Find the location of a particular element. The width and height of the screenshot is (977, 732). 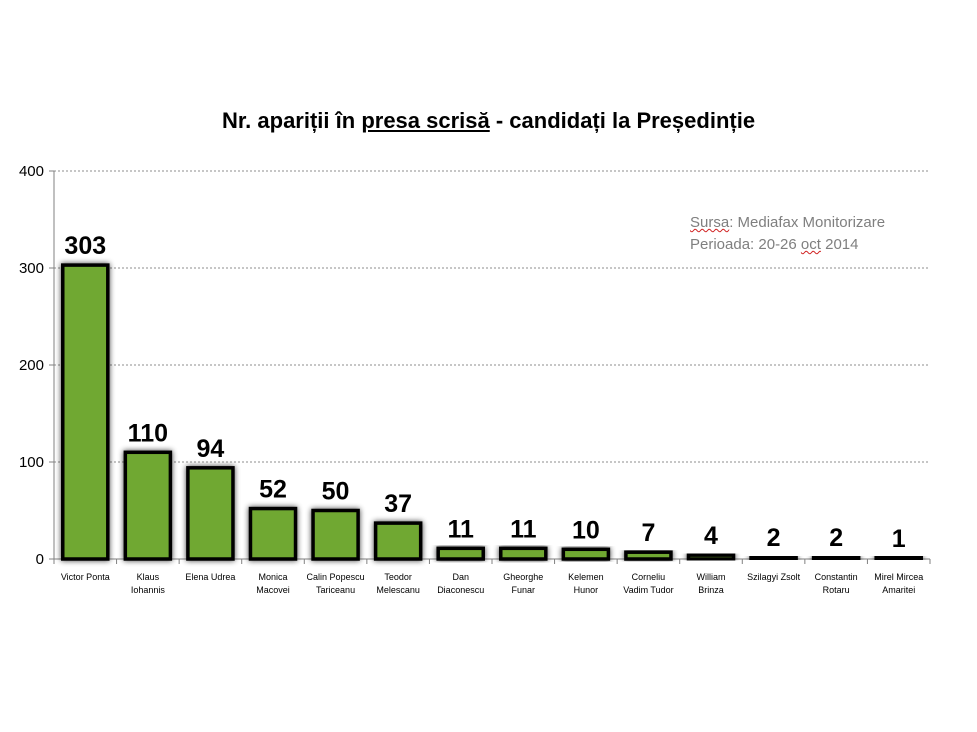

data-label: 37 is located at coordinates (398, 504).